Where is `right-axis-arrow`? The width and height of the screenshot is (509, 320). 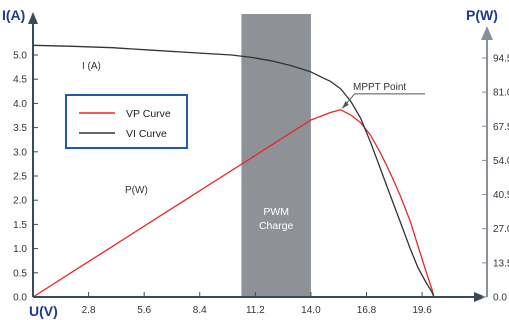
right-axis-arrow is located at coordinates (487, 33).